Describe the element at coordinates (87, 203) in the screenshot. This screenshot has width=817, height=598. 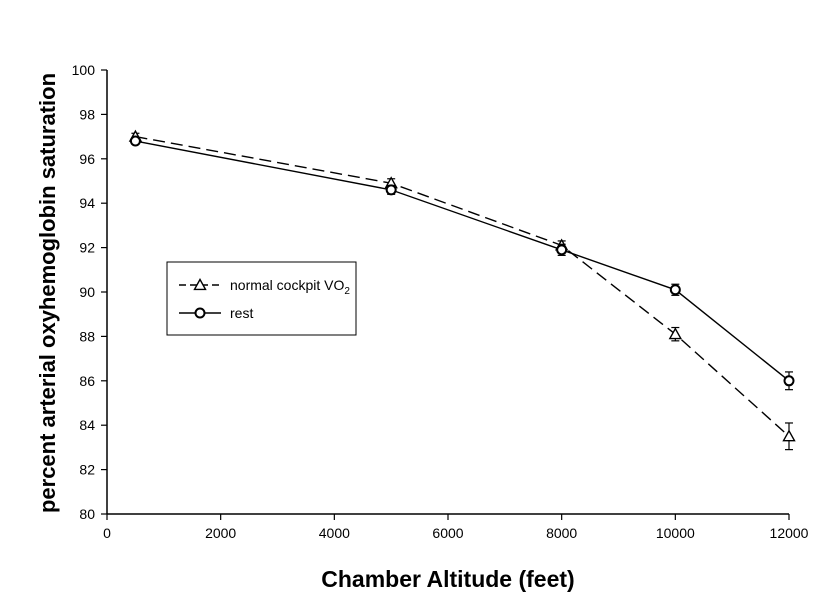
I see `y-tick-label: 94` at that location.